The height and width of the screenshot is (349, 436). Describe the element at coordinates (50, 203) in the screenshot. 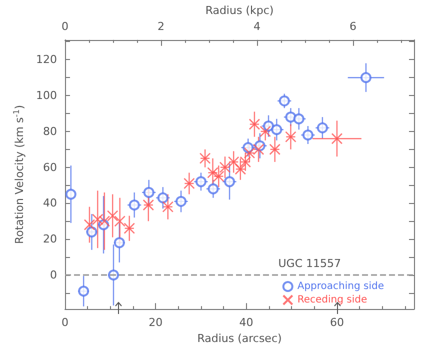

I see `y-tick-label: 40` at that location.